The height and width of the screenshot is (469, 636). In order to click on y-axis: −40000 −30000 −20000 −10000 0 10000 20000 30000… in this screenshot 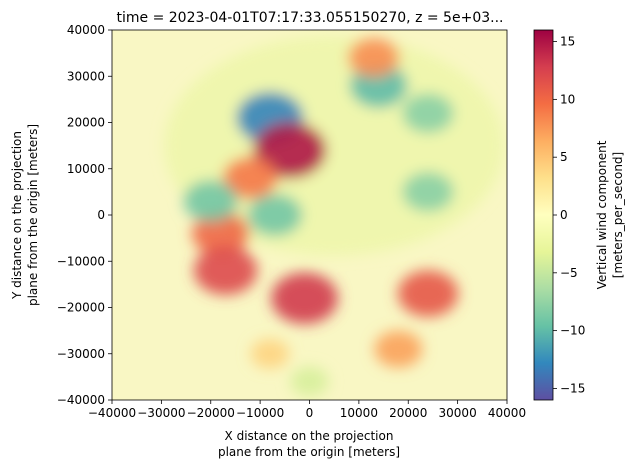, I will do `click(84, 215)`.